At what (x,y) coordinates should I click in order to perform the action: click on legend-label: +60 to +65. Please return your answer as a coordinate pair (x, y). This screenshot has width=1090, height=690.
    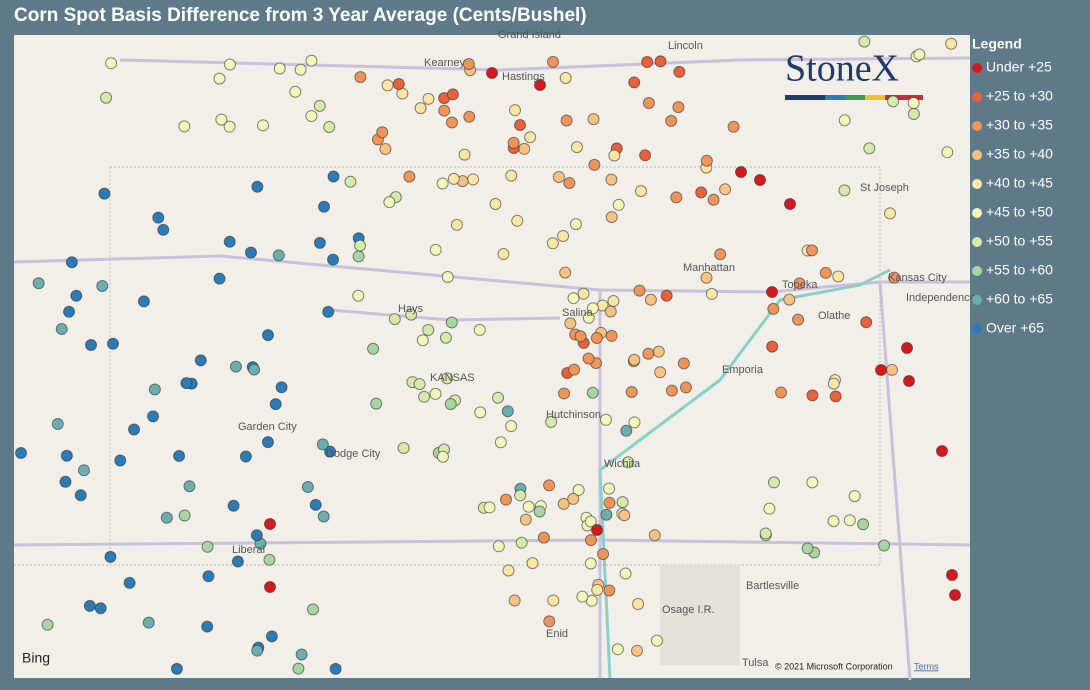
    Looking at the image, I should click on (1019, 299).